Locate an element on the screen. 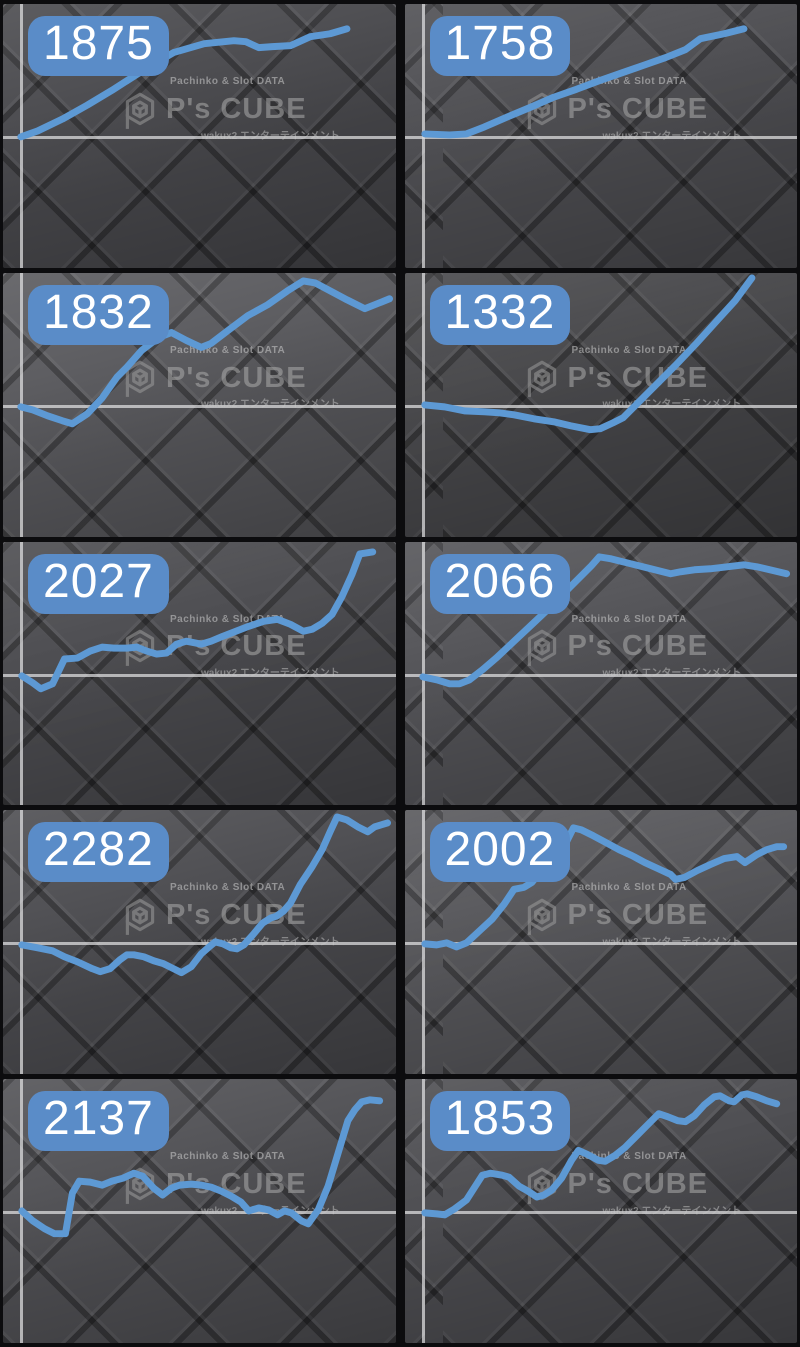 The image size is (800, 1347). payout-badge: 2027 is located at coordinates (98, 583).